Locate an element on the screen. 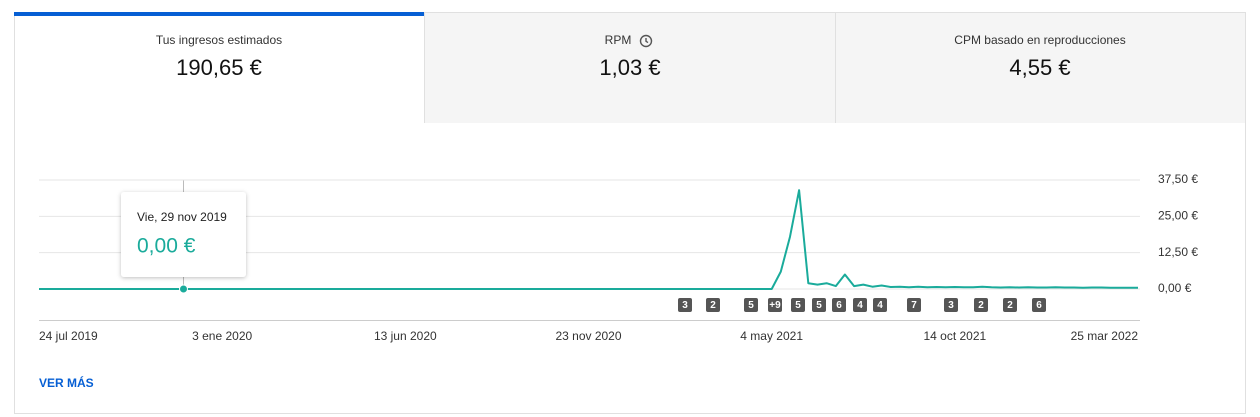 The image size is (1260, 417). annotation-label: 7 is located at coordinates (914, 305).